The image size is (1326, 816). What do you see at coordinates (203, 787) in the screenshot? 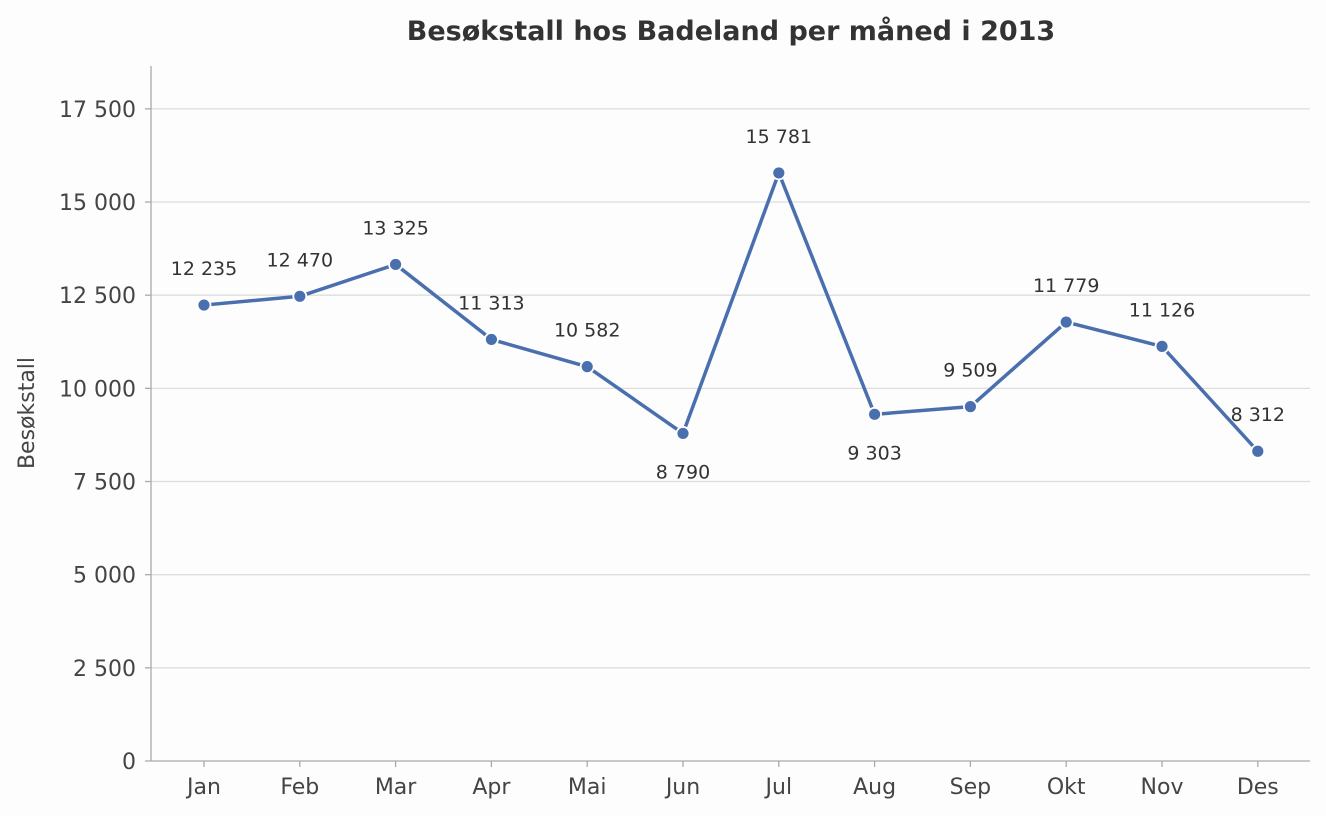
I see `x-tick-label: Jan` at bounding box center [203, 787].